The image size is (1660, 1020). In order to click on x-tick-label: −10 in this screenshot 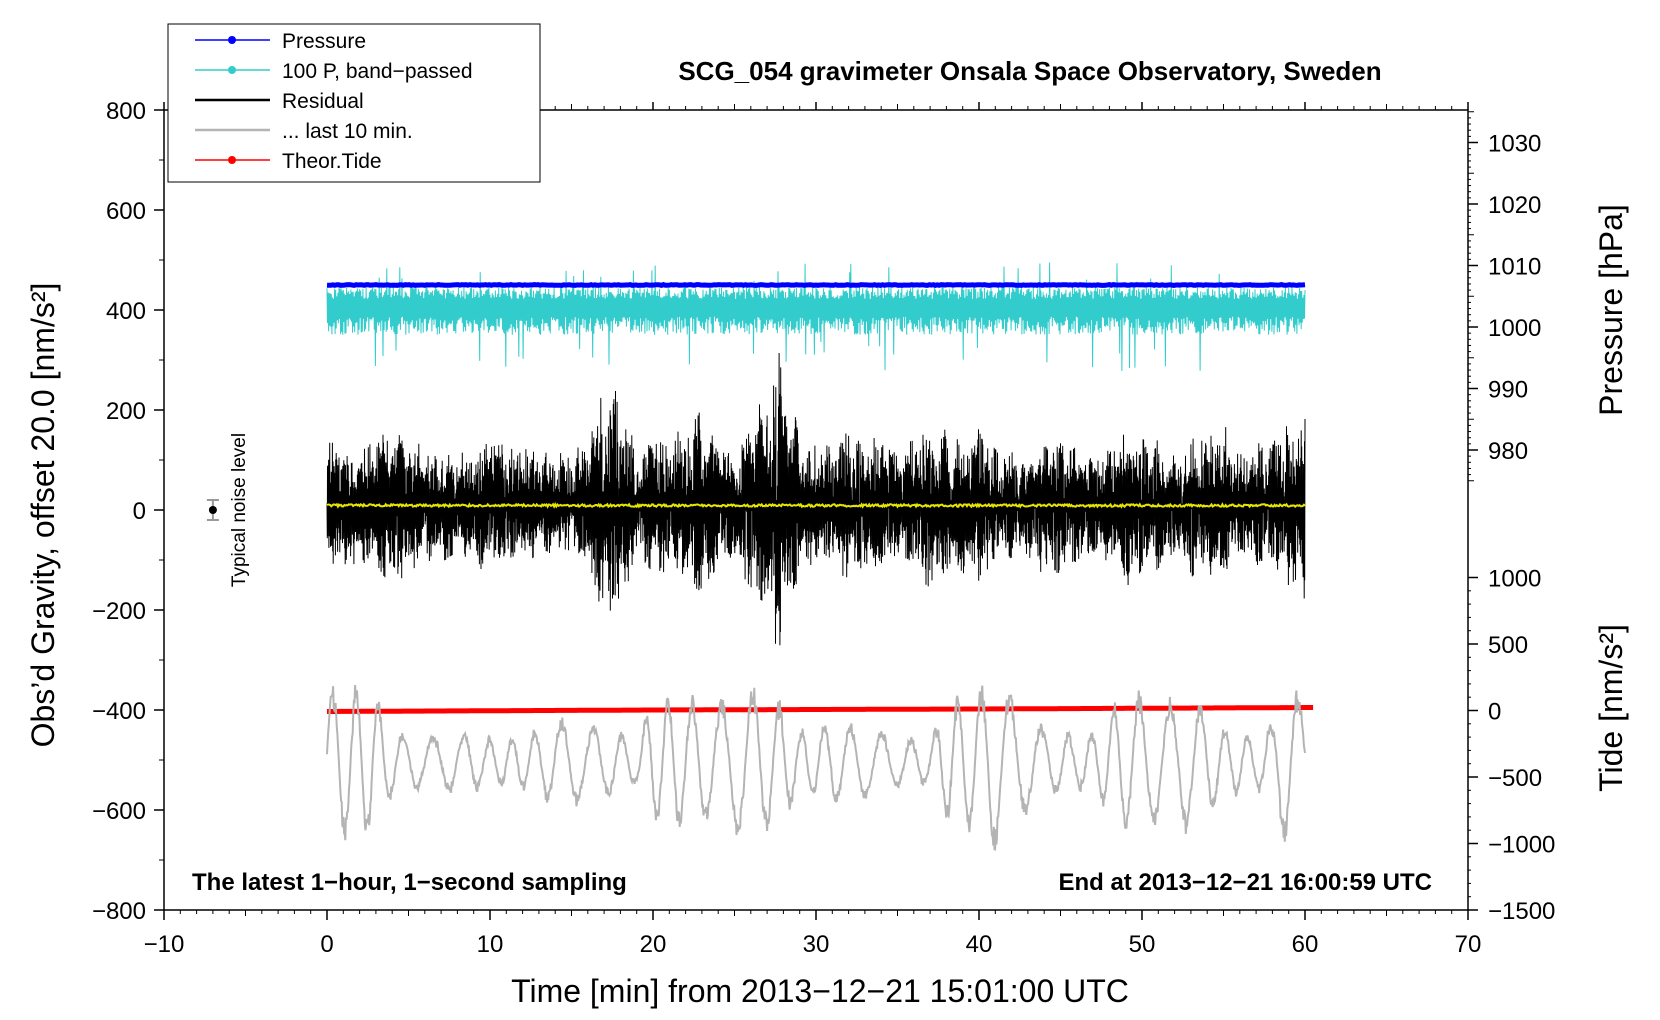, I will do `click(164, 944)`.